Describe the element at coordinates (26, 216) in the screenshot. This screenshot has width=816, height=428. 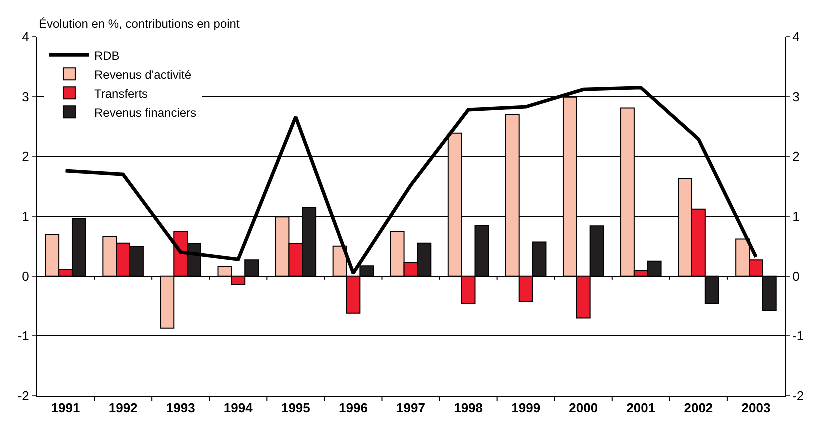
I see `y-tick-label: 1` at that location.